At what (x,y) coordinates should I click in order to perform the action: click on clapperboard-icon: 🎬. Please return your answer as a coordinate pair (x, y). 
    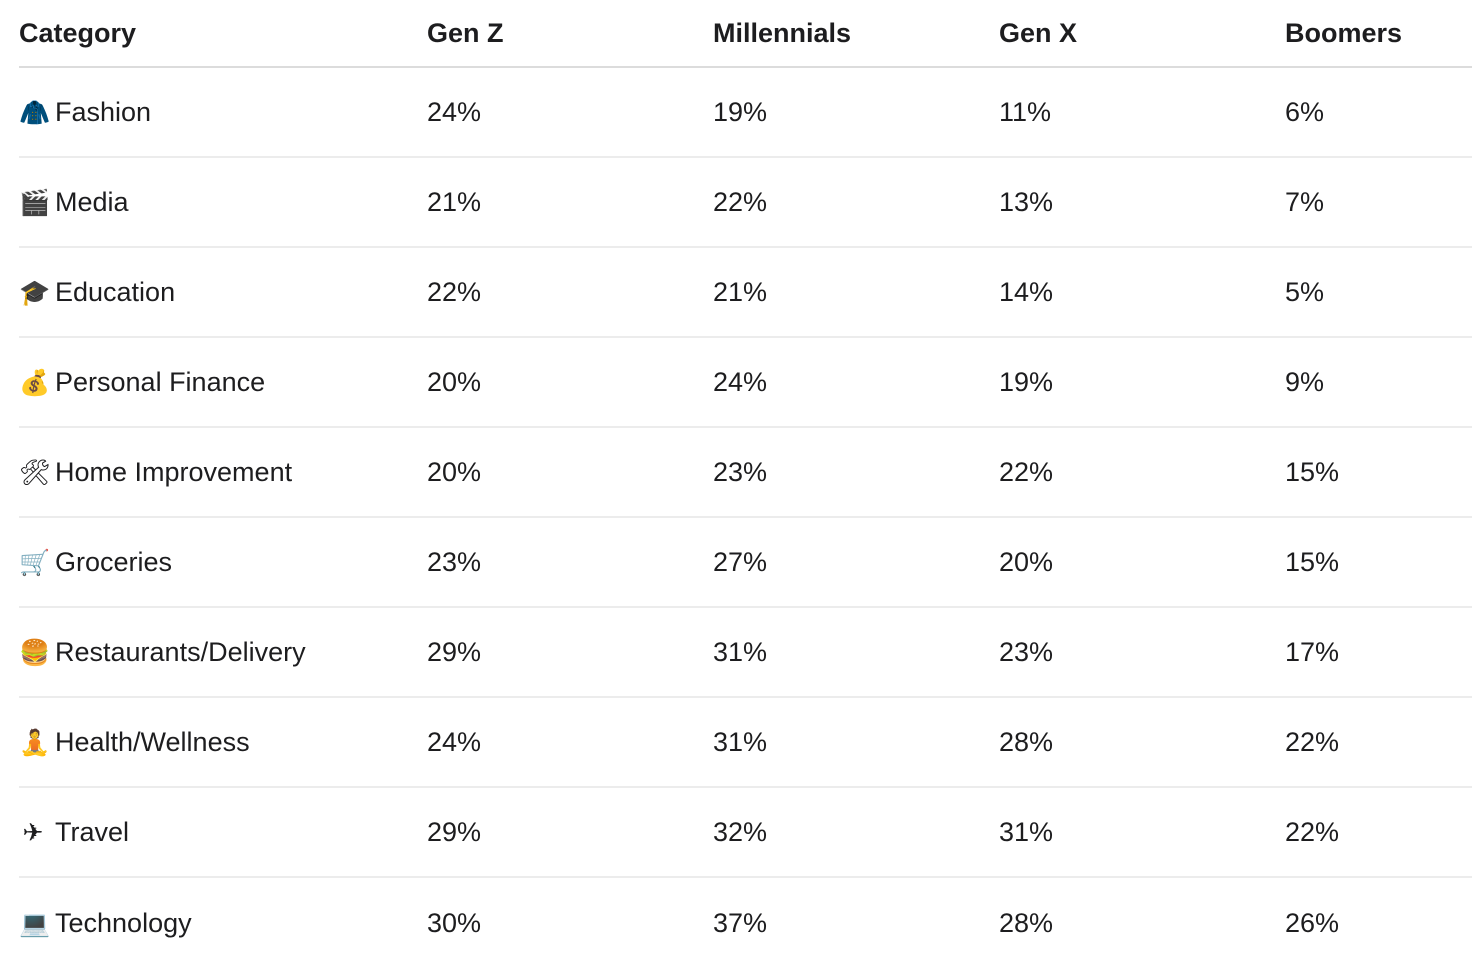
    Looking at the image, I should click on (35, 202).